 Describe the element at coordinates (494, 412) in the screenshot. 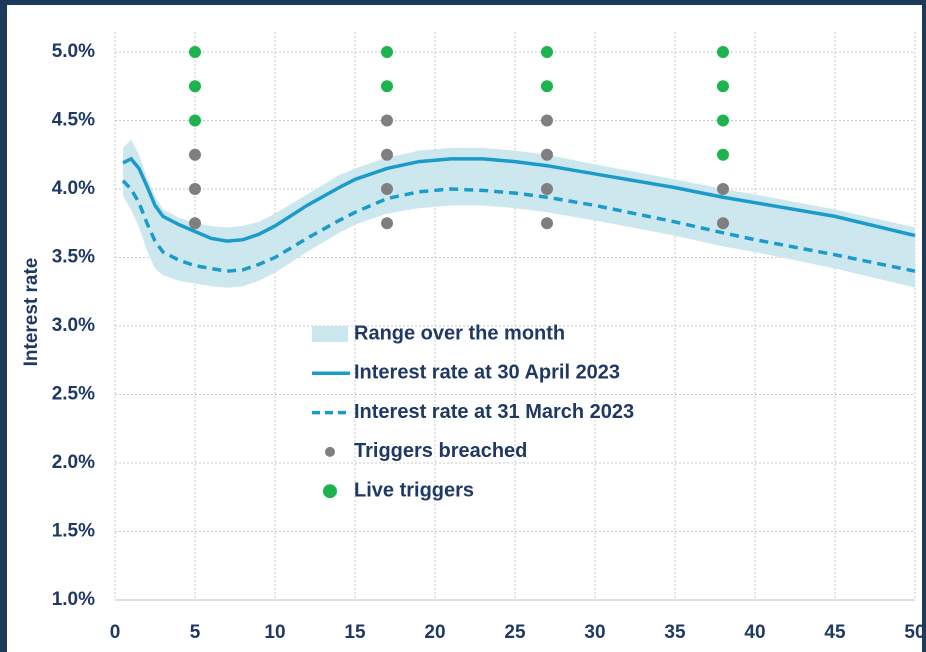

I see `legend-label: Interest rate at 31 March 2023` at that location.